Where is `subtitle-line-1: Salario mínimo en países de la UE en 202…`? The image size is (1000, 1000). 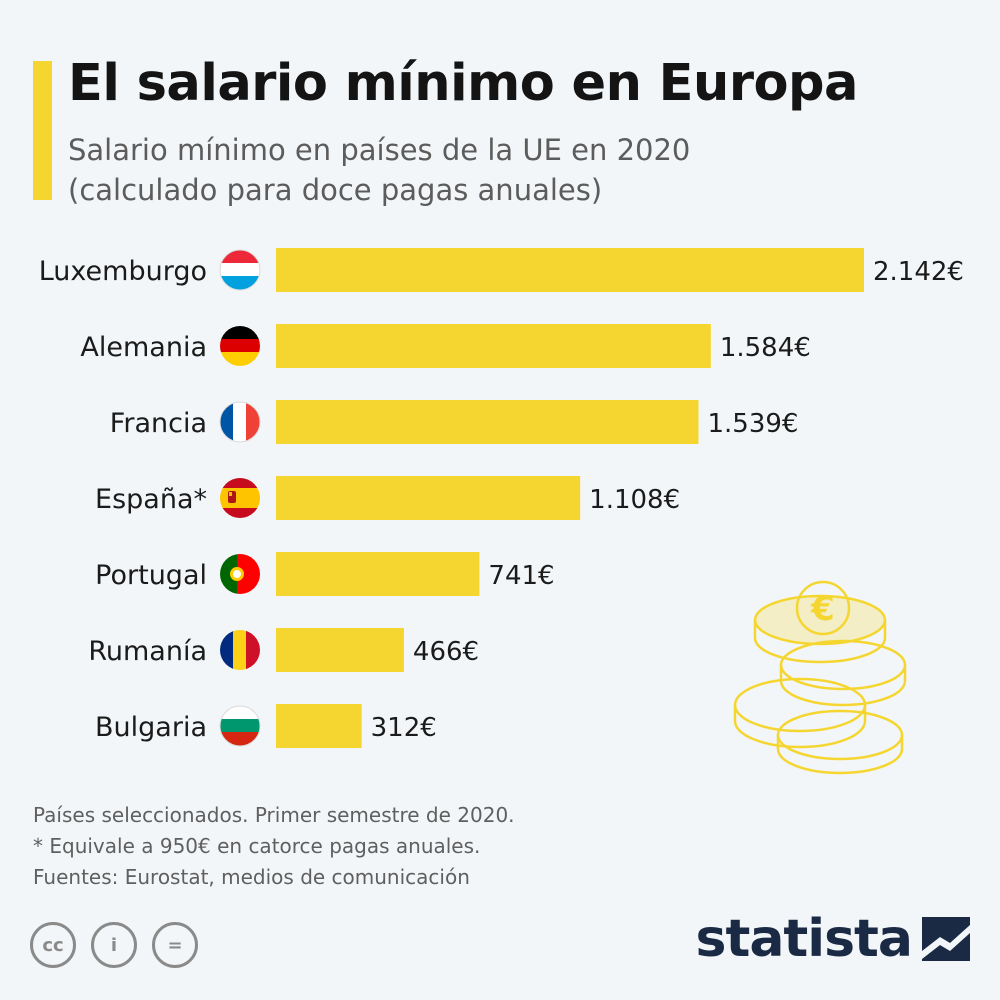 subtitle-line-1: Salario mínimo en países de la UE en 202… is located at coordinates (379, 150).